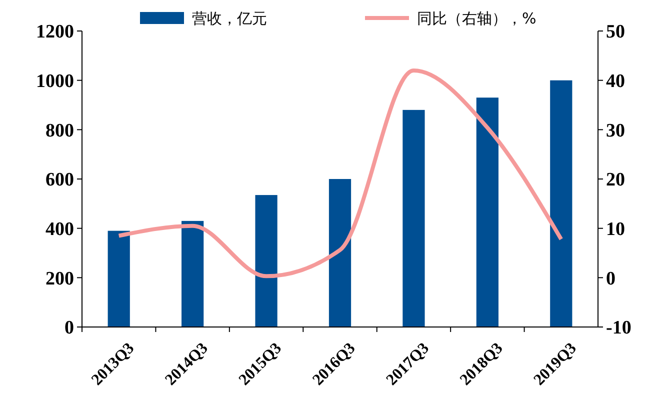 The image size is (662, 408). I want to click on y2-tick-label: 20, so click(615, 180).